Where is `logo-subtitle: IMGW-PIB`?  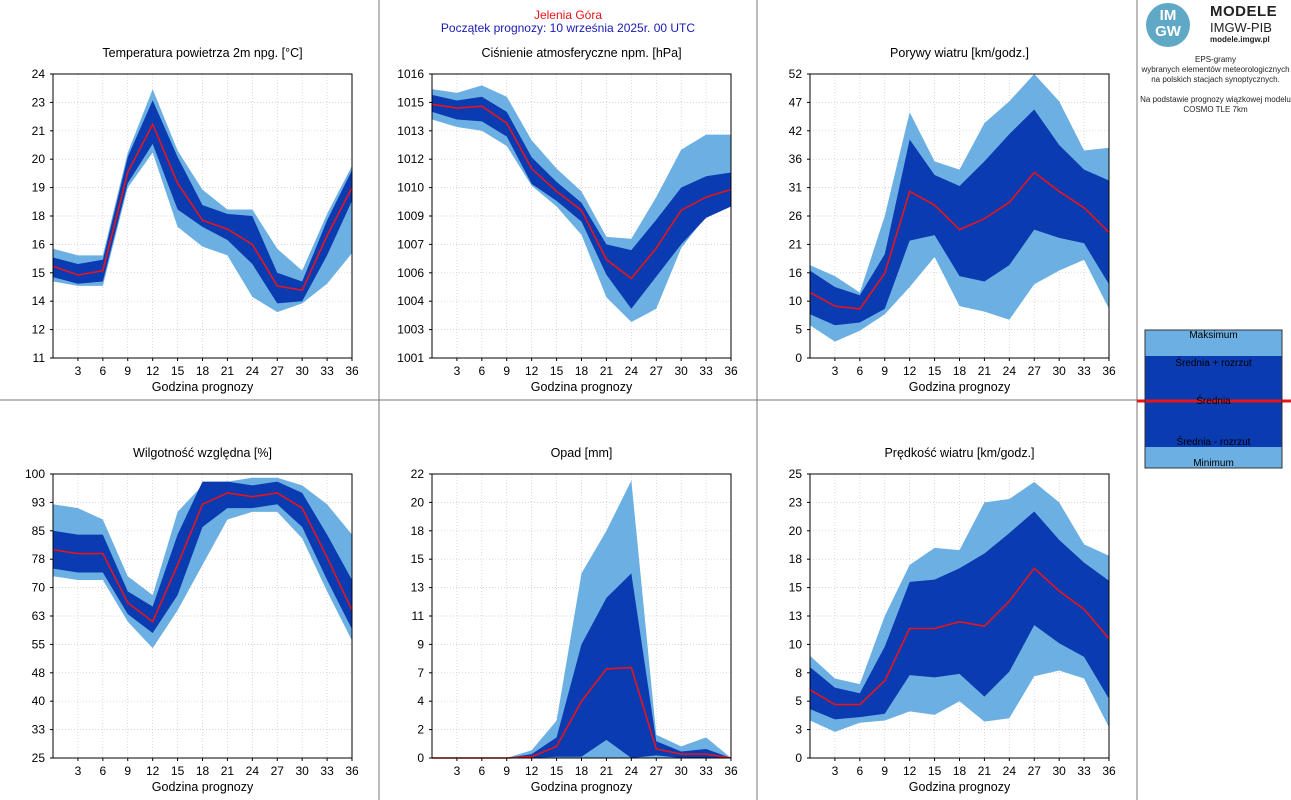
logo-subtitle: IMGW-PIB is located at coordinates (1241, 27).